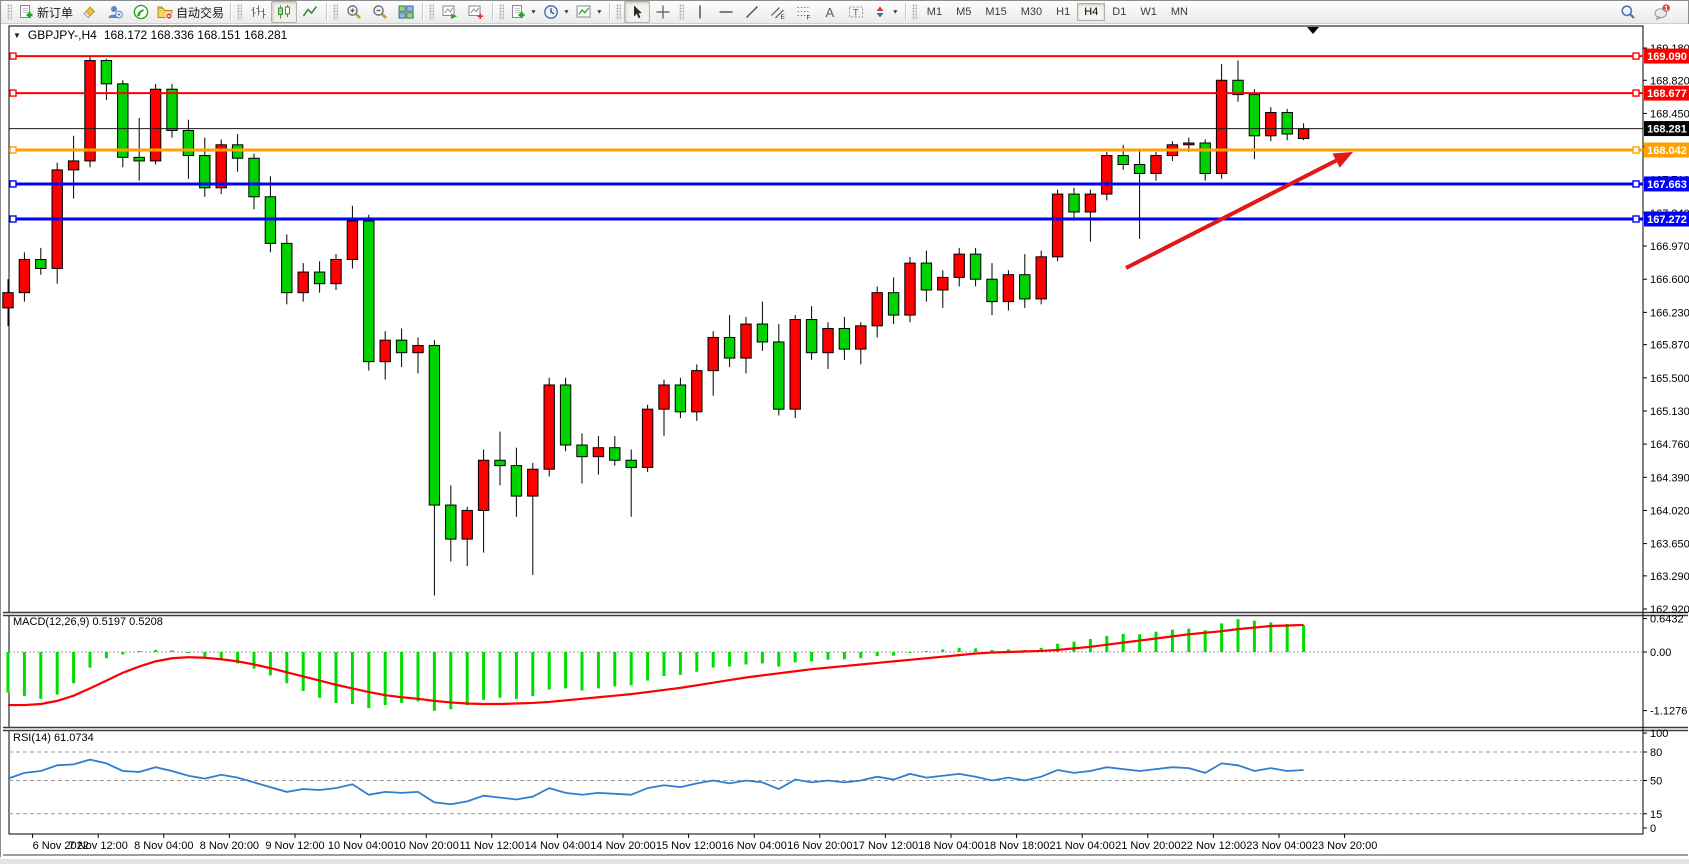 The image size is (1689, 864). Describe the element at coordinates (1091, 12) in the screenshot. I see `timeframe-h4: H4` at that location.